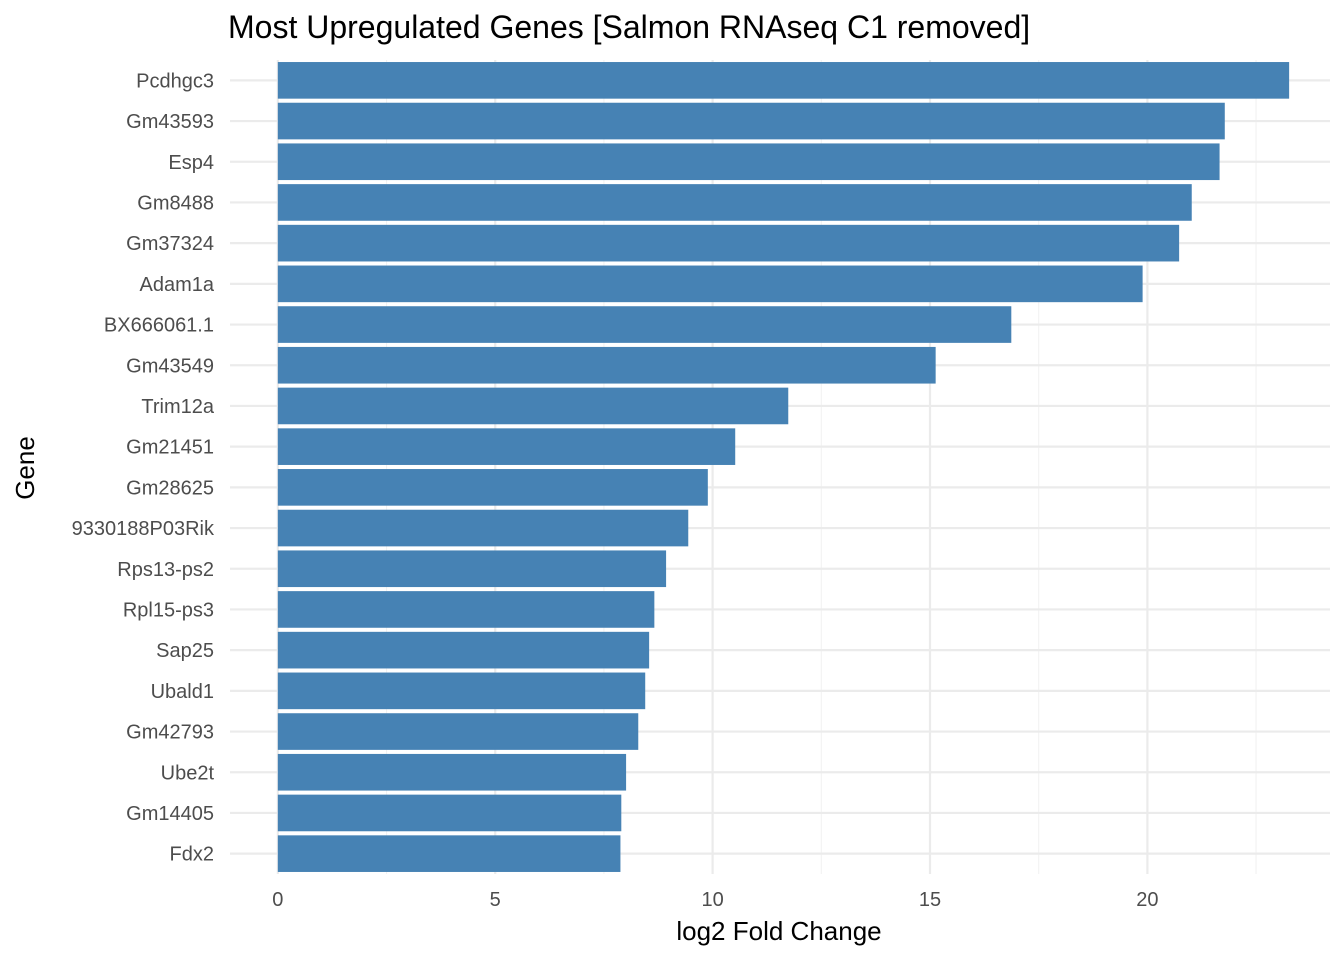  Describe the element at coordinates (533, 406) in the screenshot. I see `bar-trim12a` at that location.